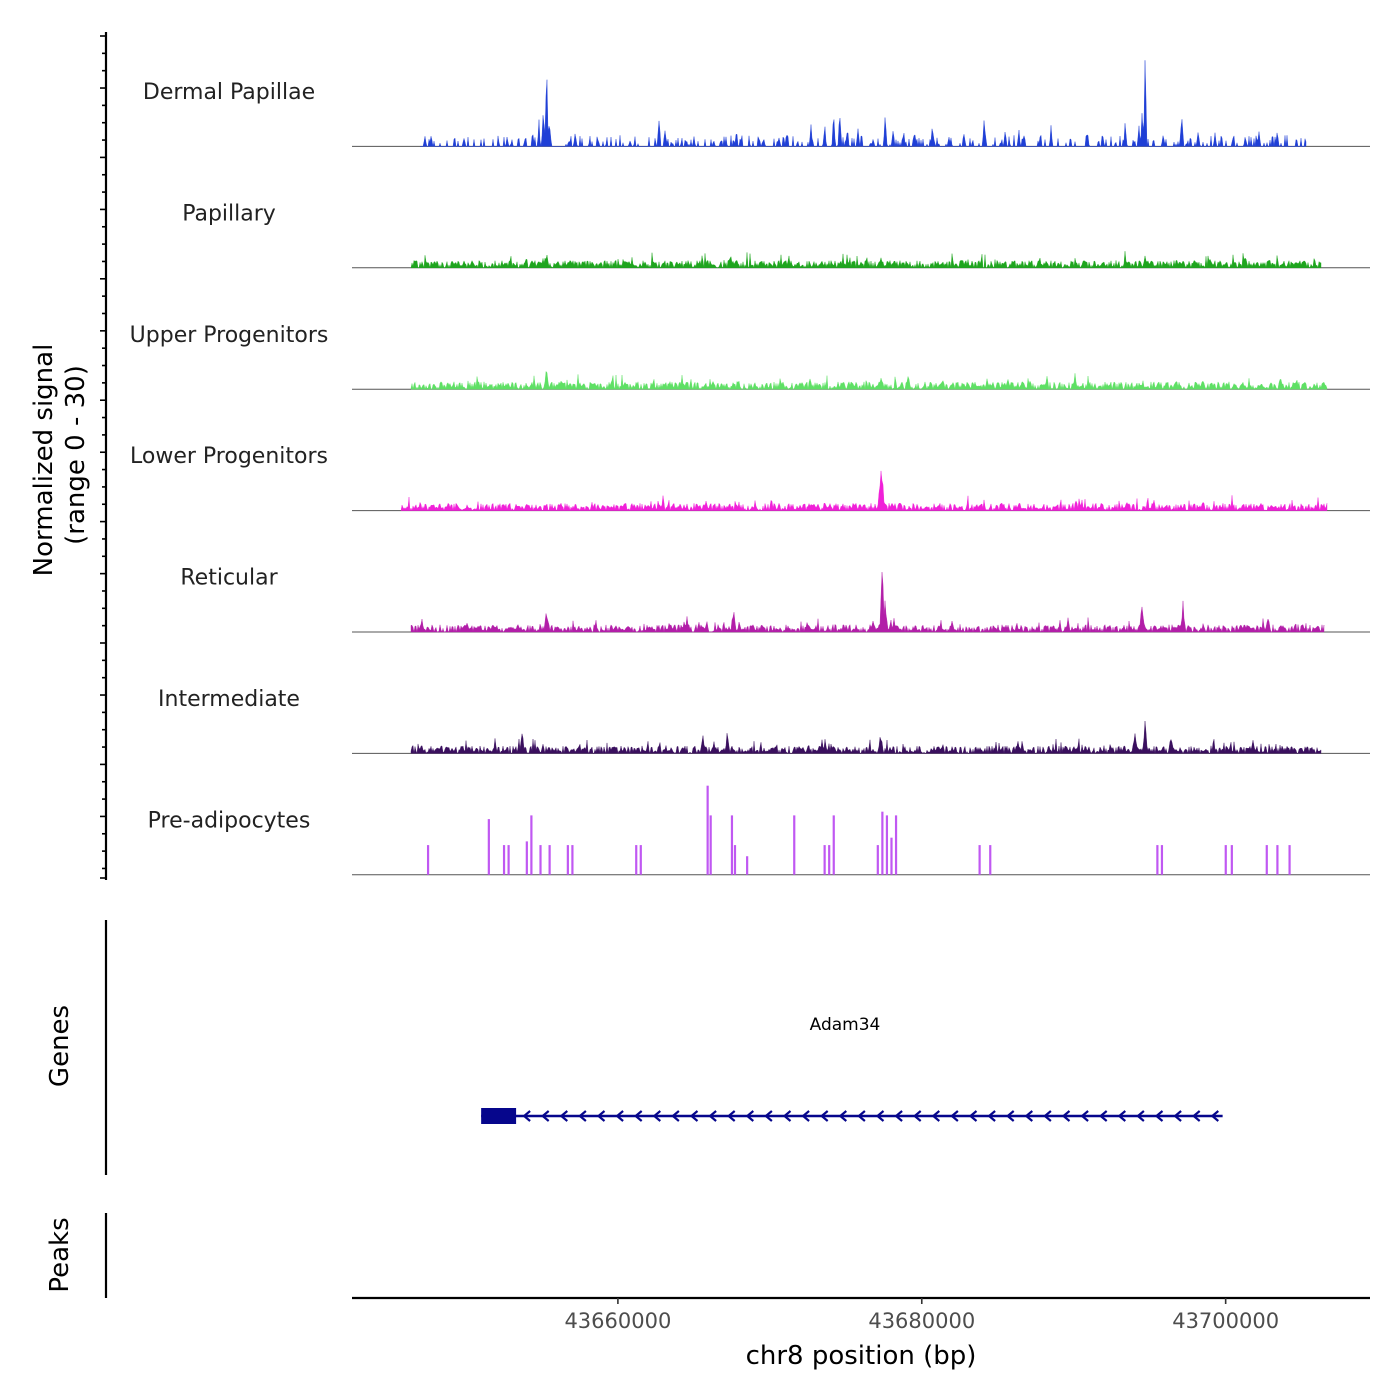 This screenshot has height=1400, width=1400. What do you see at coordinates (617, 1321) in the screenshot?
I see `x-tick-label: 43660000` at bounding box center [617, 1321].